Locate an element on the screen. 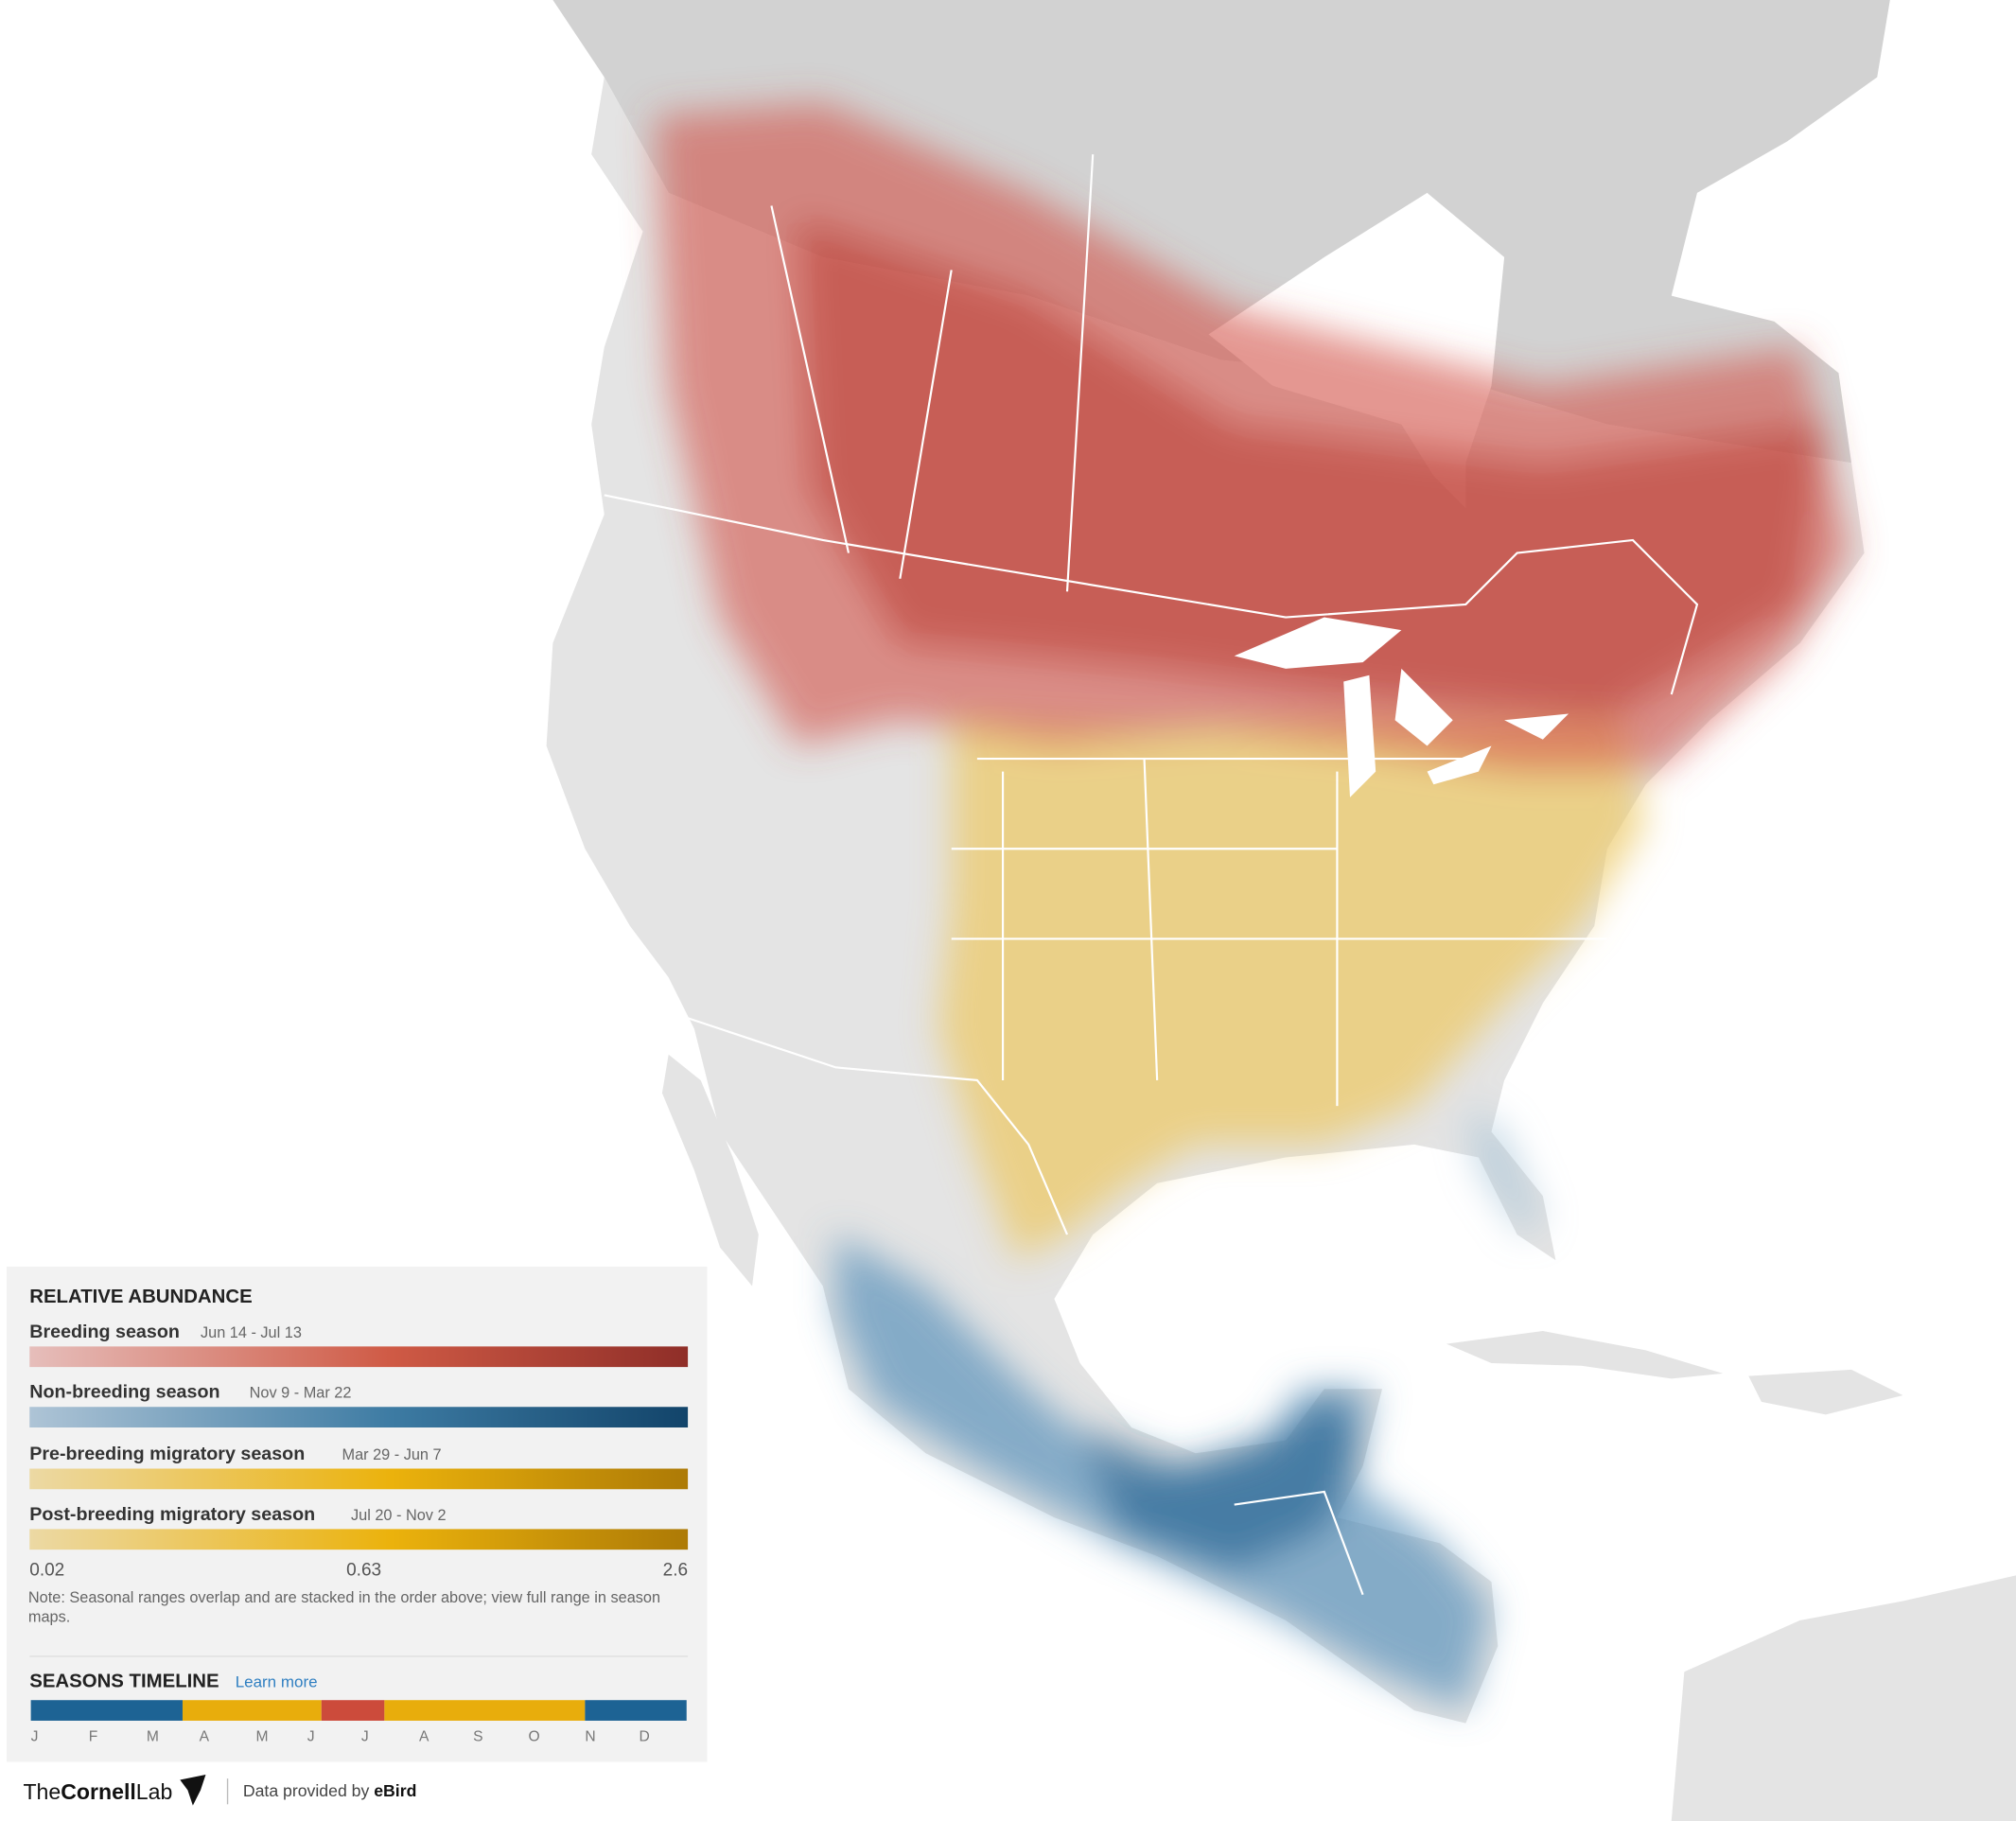 This screenshot has height=1821, width=2016. logo-part: Lab is located at coordinates (154, 1792).